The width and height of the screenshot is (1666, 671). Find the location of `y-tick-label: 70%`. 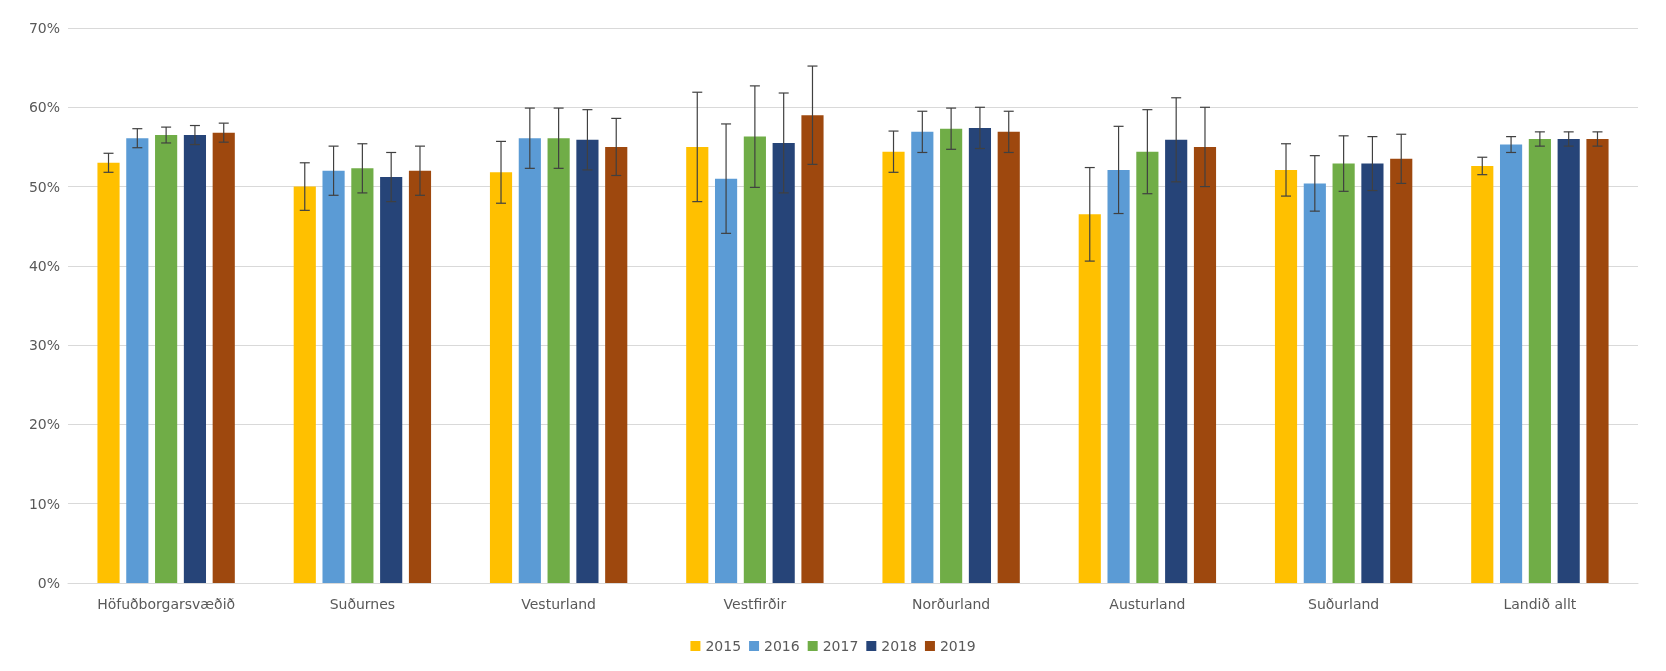

y-tick-label: 70% is located at coordinates (44, 28).